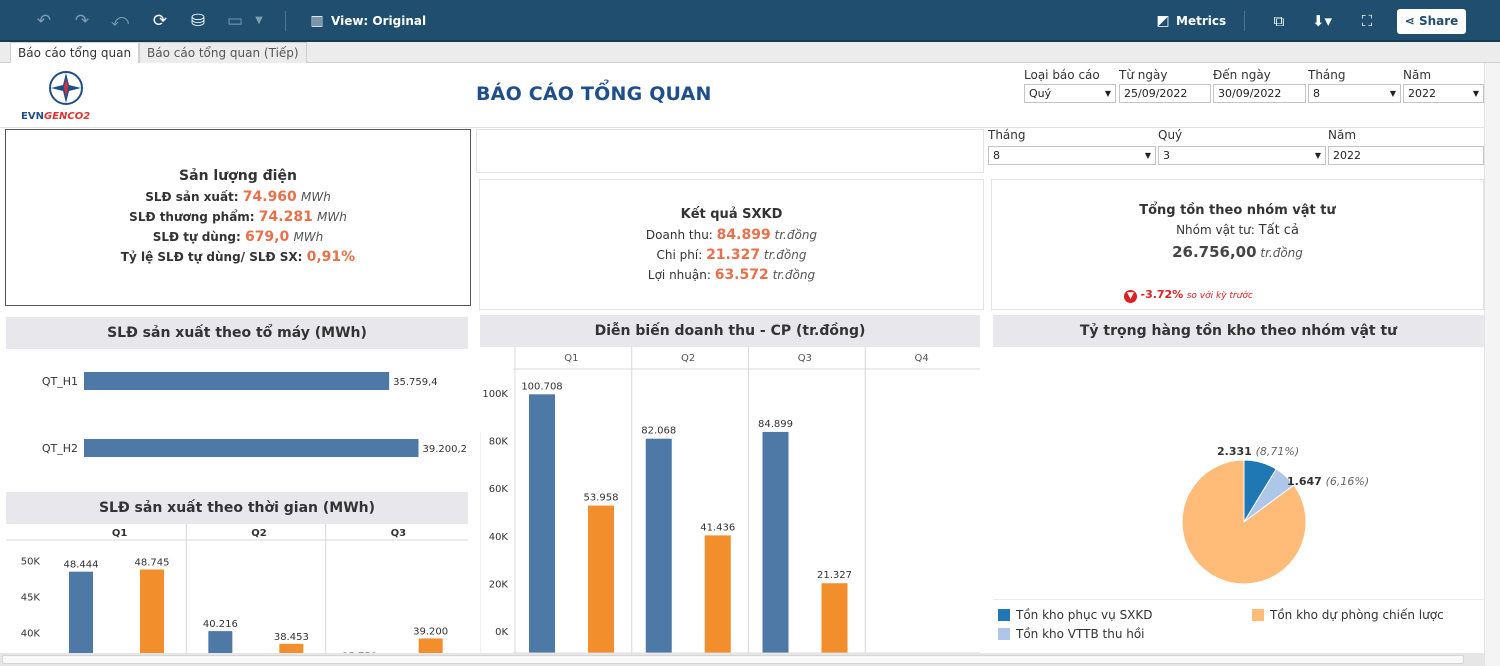 The height and width of the screenshot is (666, 1500). I want to click on pause-icon: ▭, so click(235, 21).